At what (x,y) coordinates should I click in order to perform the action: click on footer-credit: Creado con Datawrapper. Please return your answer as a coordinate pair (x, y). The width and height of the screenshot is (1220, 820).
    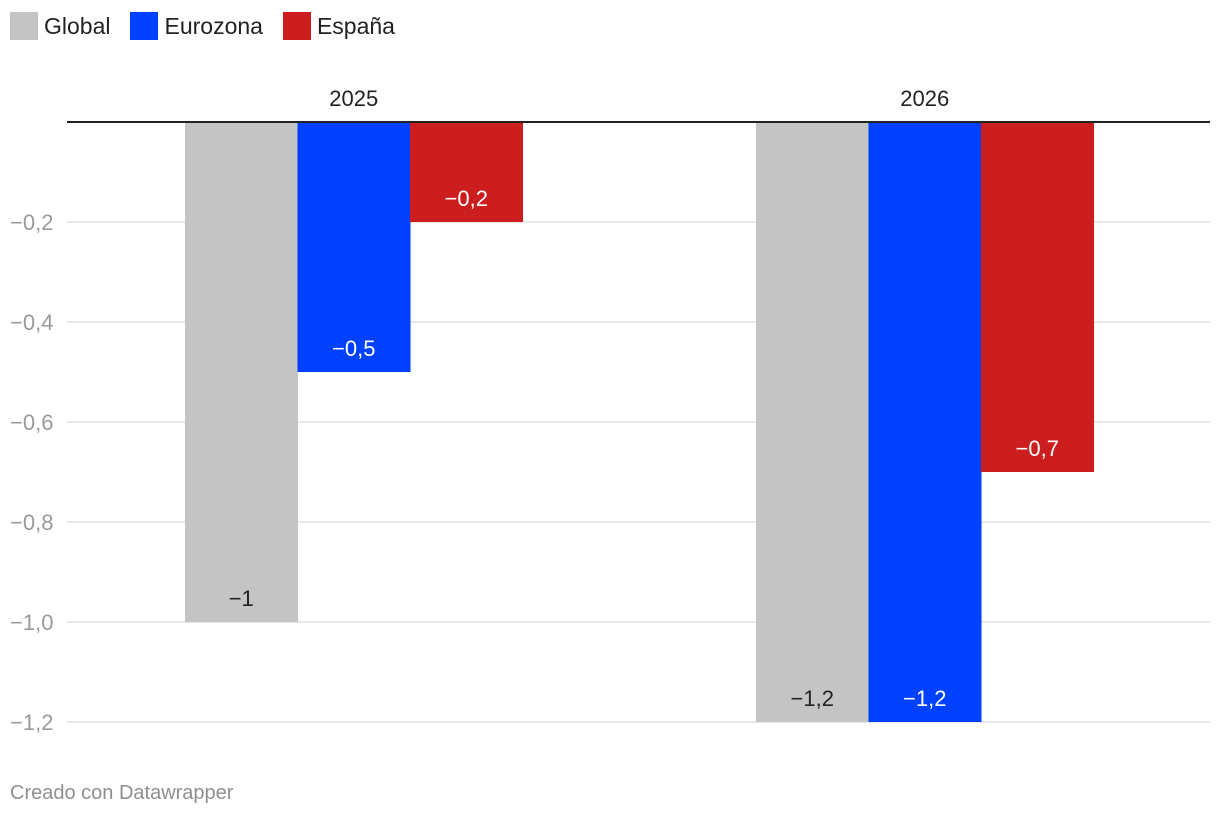
    Looking at the image, I should click on (122, 793).